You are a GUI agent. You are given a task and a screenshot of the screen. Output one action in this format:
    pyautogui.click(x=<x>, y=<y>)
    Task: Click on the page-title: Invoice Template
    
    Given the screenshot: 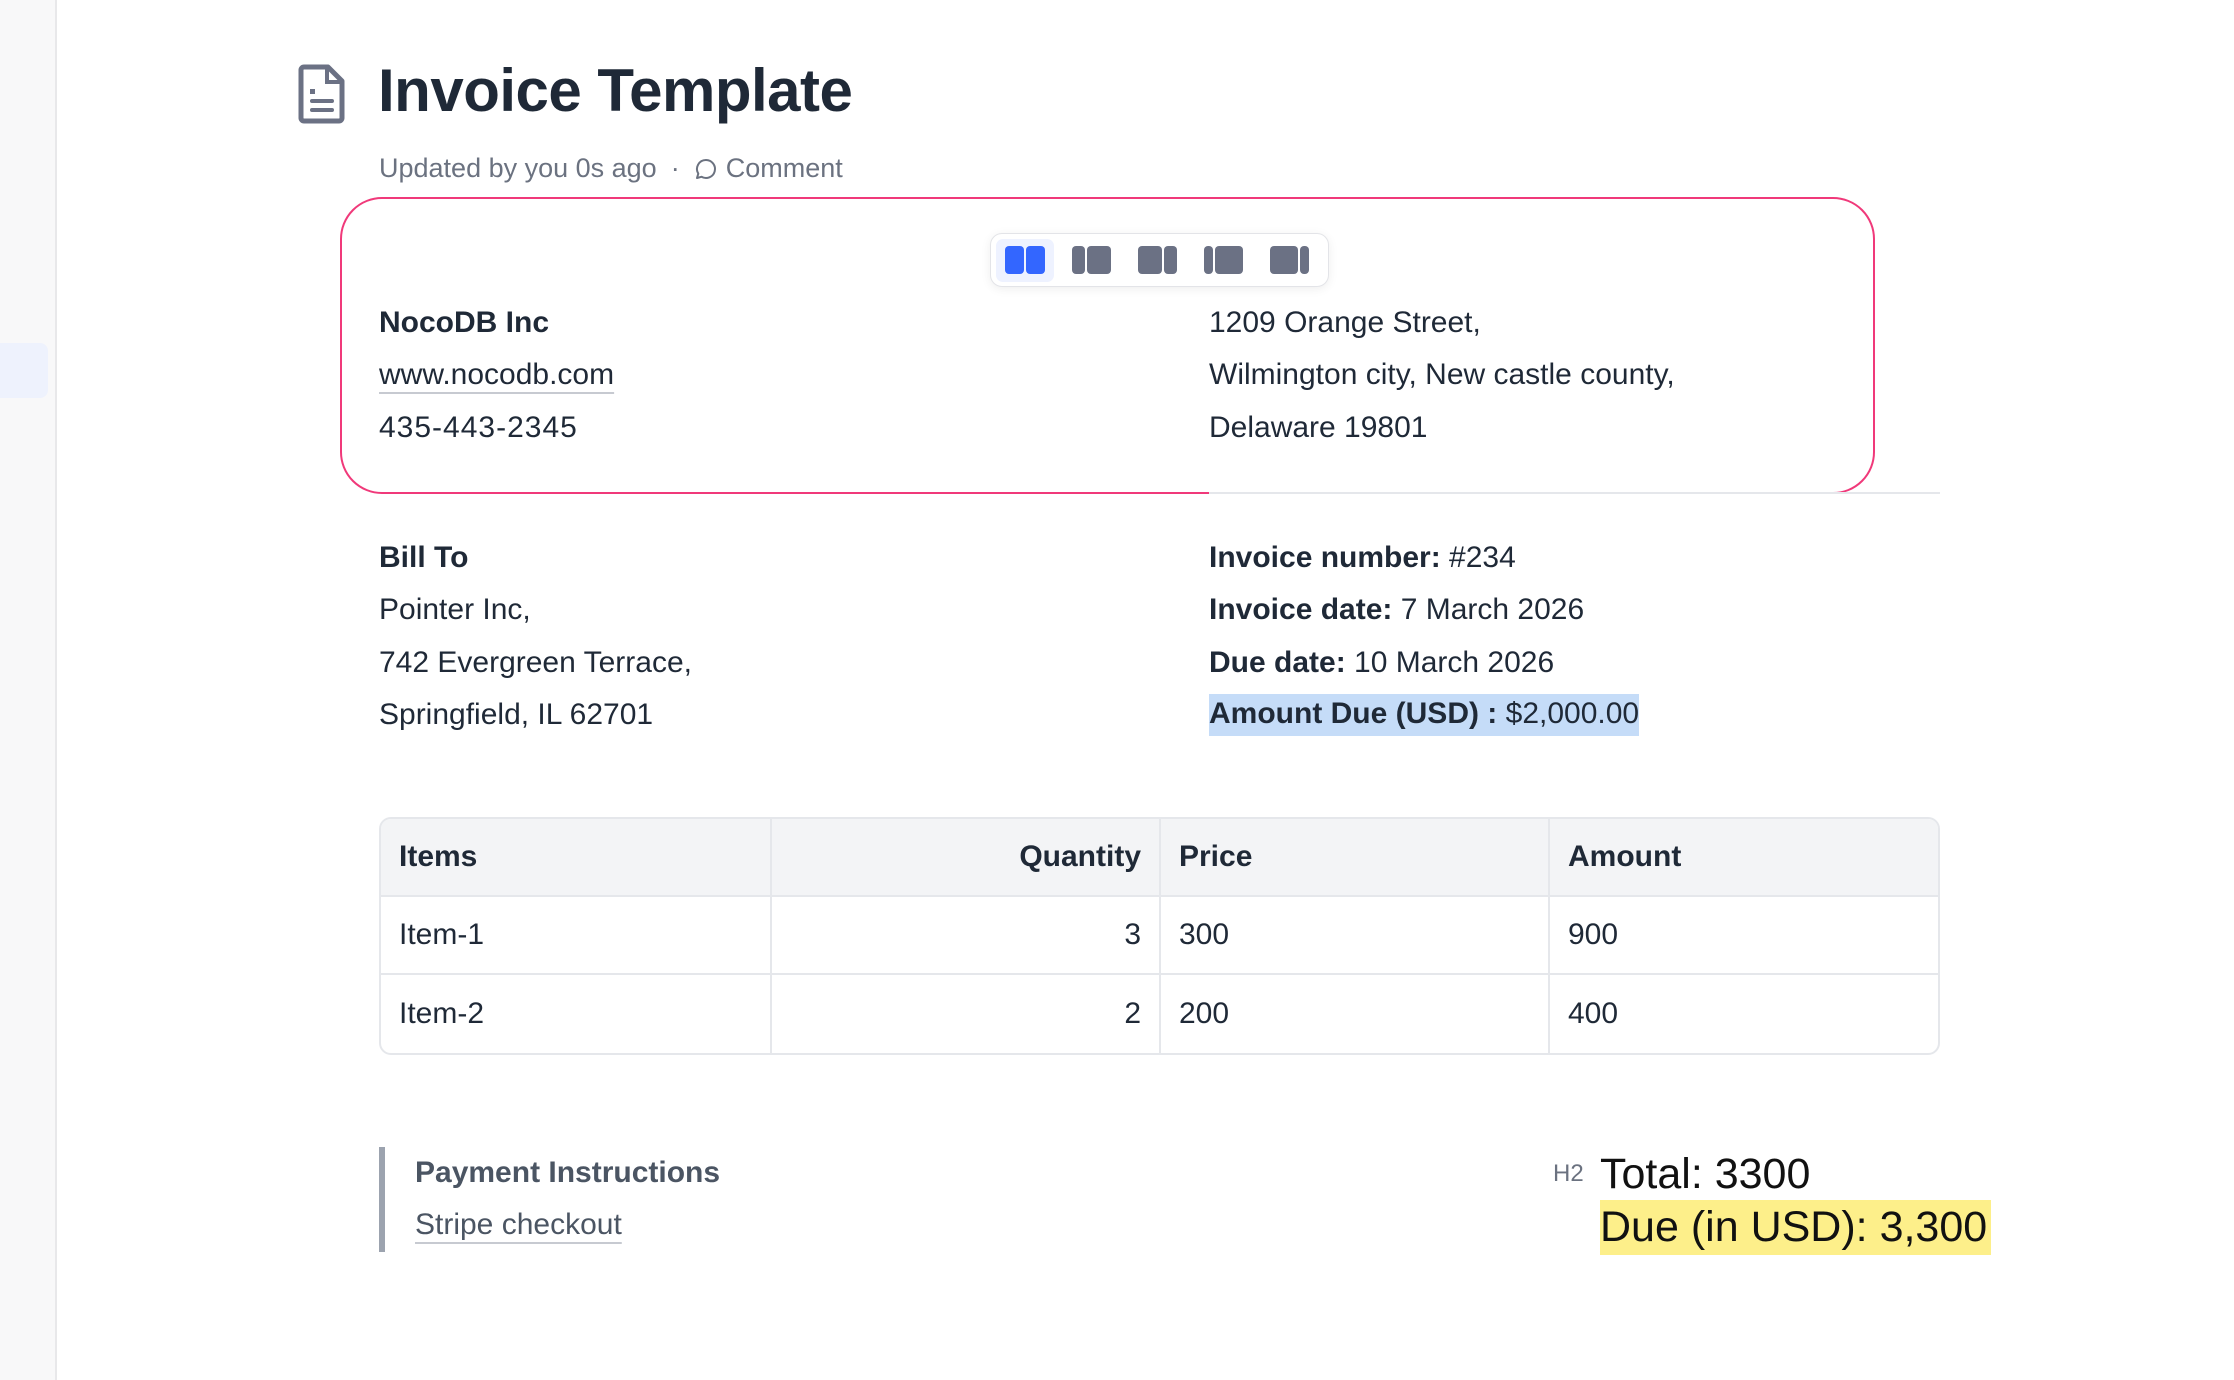 What is the action you would take?
    pyautogui.click(x=615, y=90)
    